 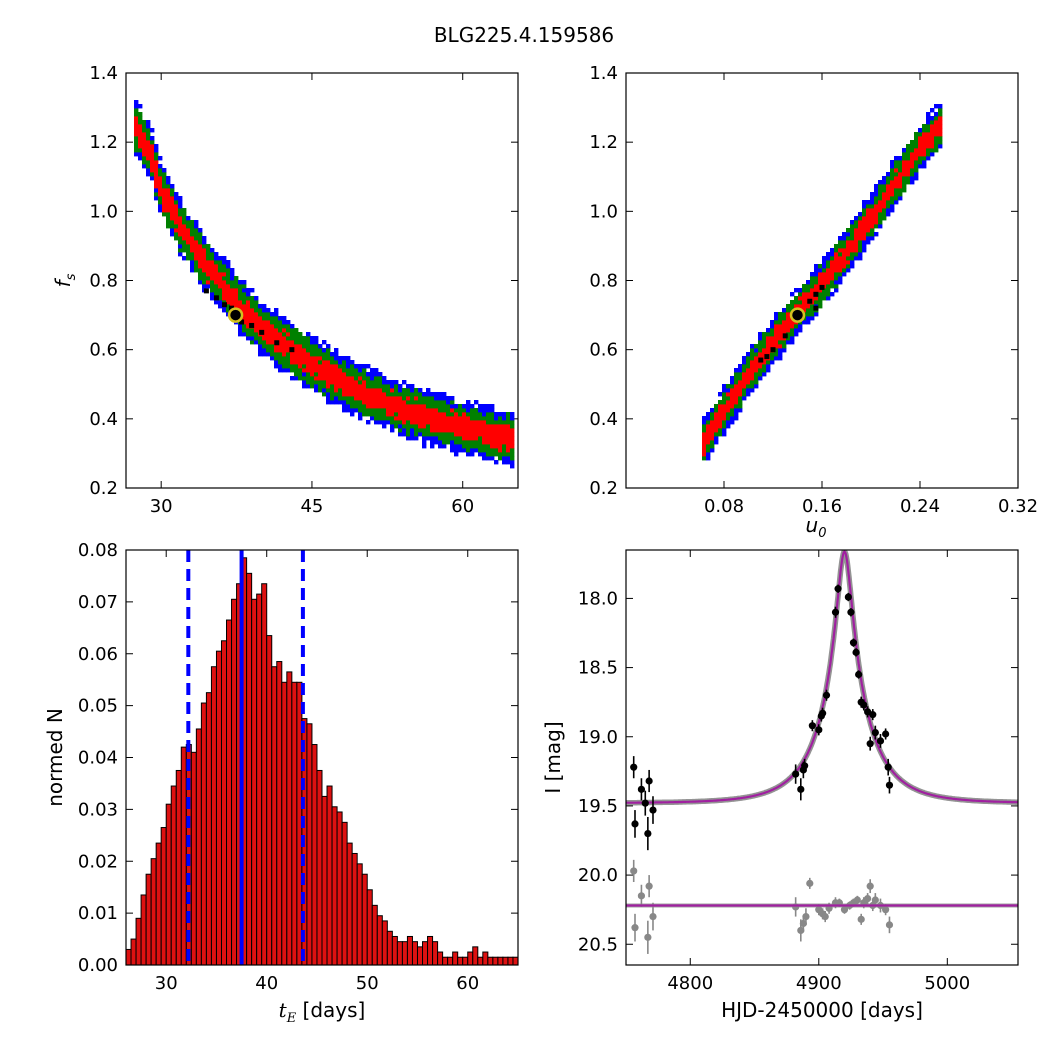 I want to click on x-tick-label: 40, so click(x=266, y=983).